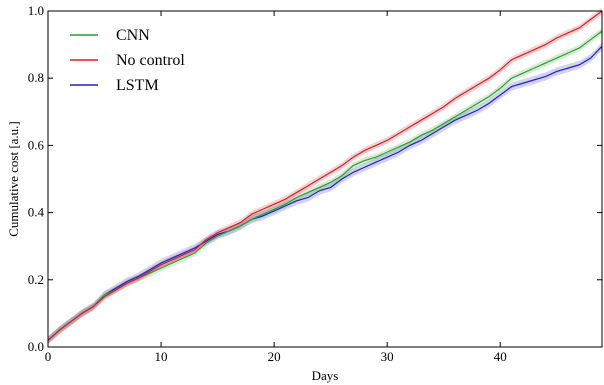 The height and width of the screenshot is (385, 604). What do you see at coordinates (161, 356) in the screenshot?
I see `x-tick-label: 10` at bounding box center [161, 356].